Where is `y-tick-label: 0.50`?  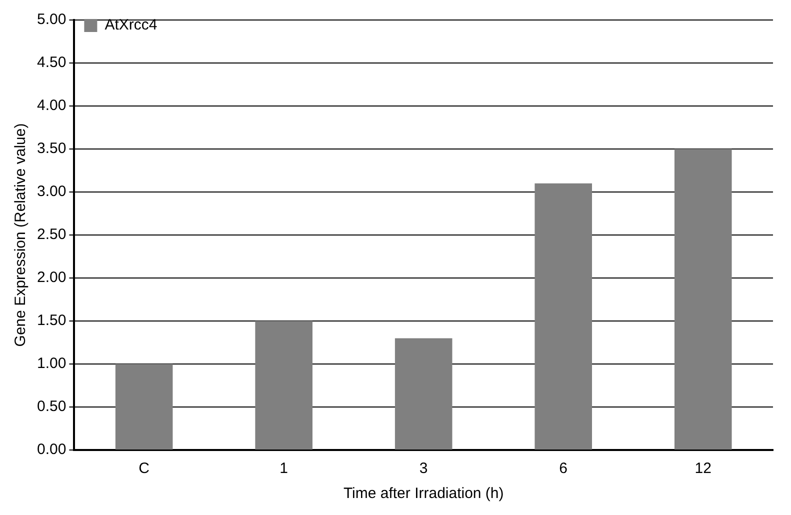 y-tick-label: 0.50 is located at coordinates (51, 407).